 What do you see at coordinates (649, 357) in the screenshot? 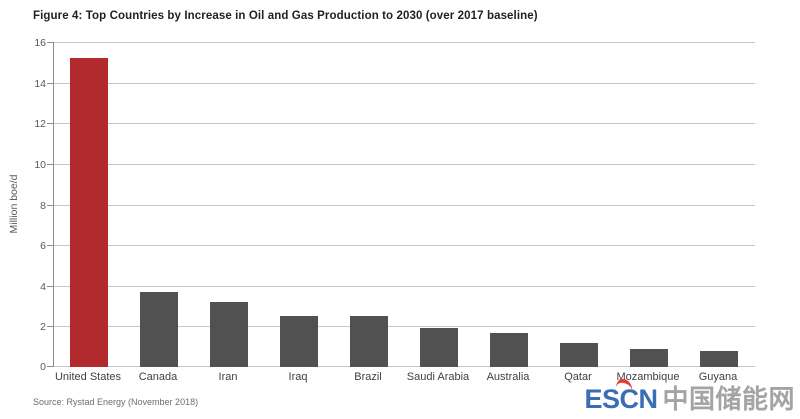
I see `bar-mozambique` at bounding box center [649, 357].